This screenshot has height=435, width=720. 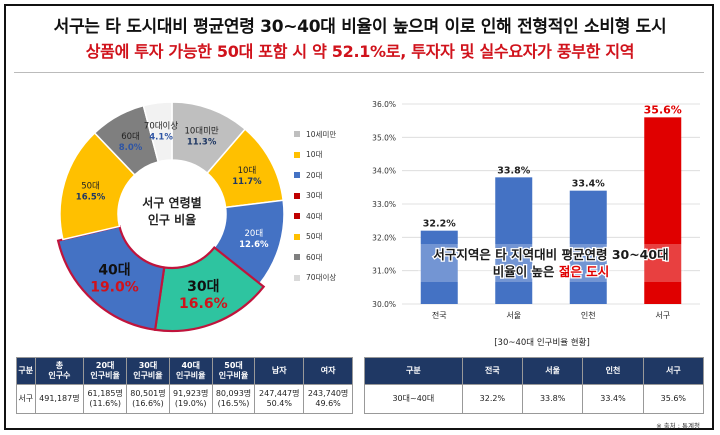 What do you see at coordinates (254, 234) in the screenshot?
I see `donut-slice-label-3: 20대` at bounding box center [254, 234].